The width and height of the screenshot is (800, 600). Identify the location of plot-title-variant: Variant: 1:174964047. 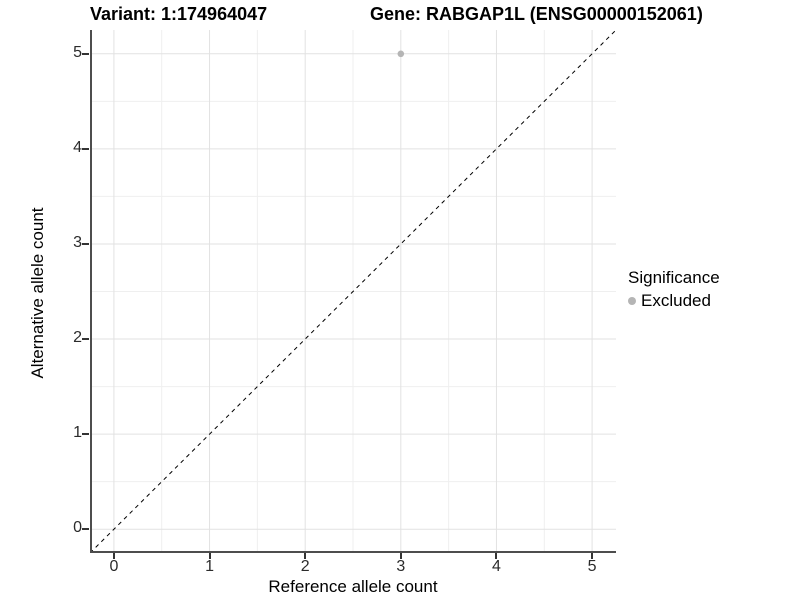
(179, 14).